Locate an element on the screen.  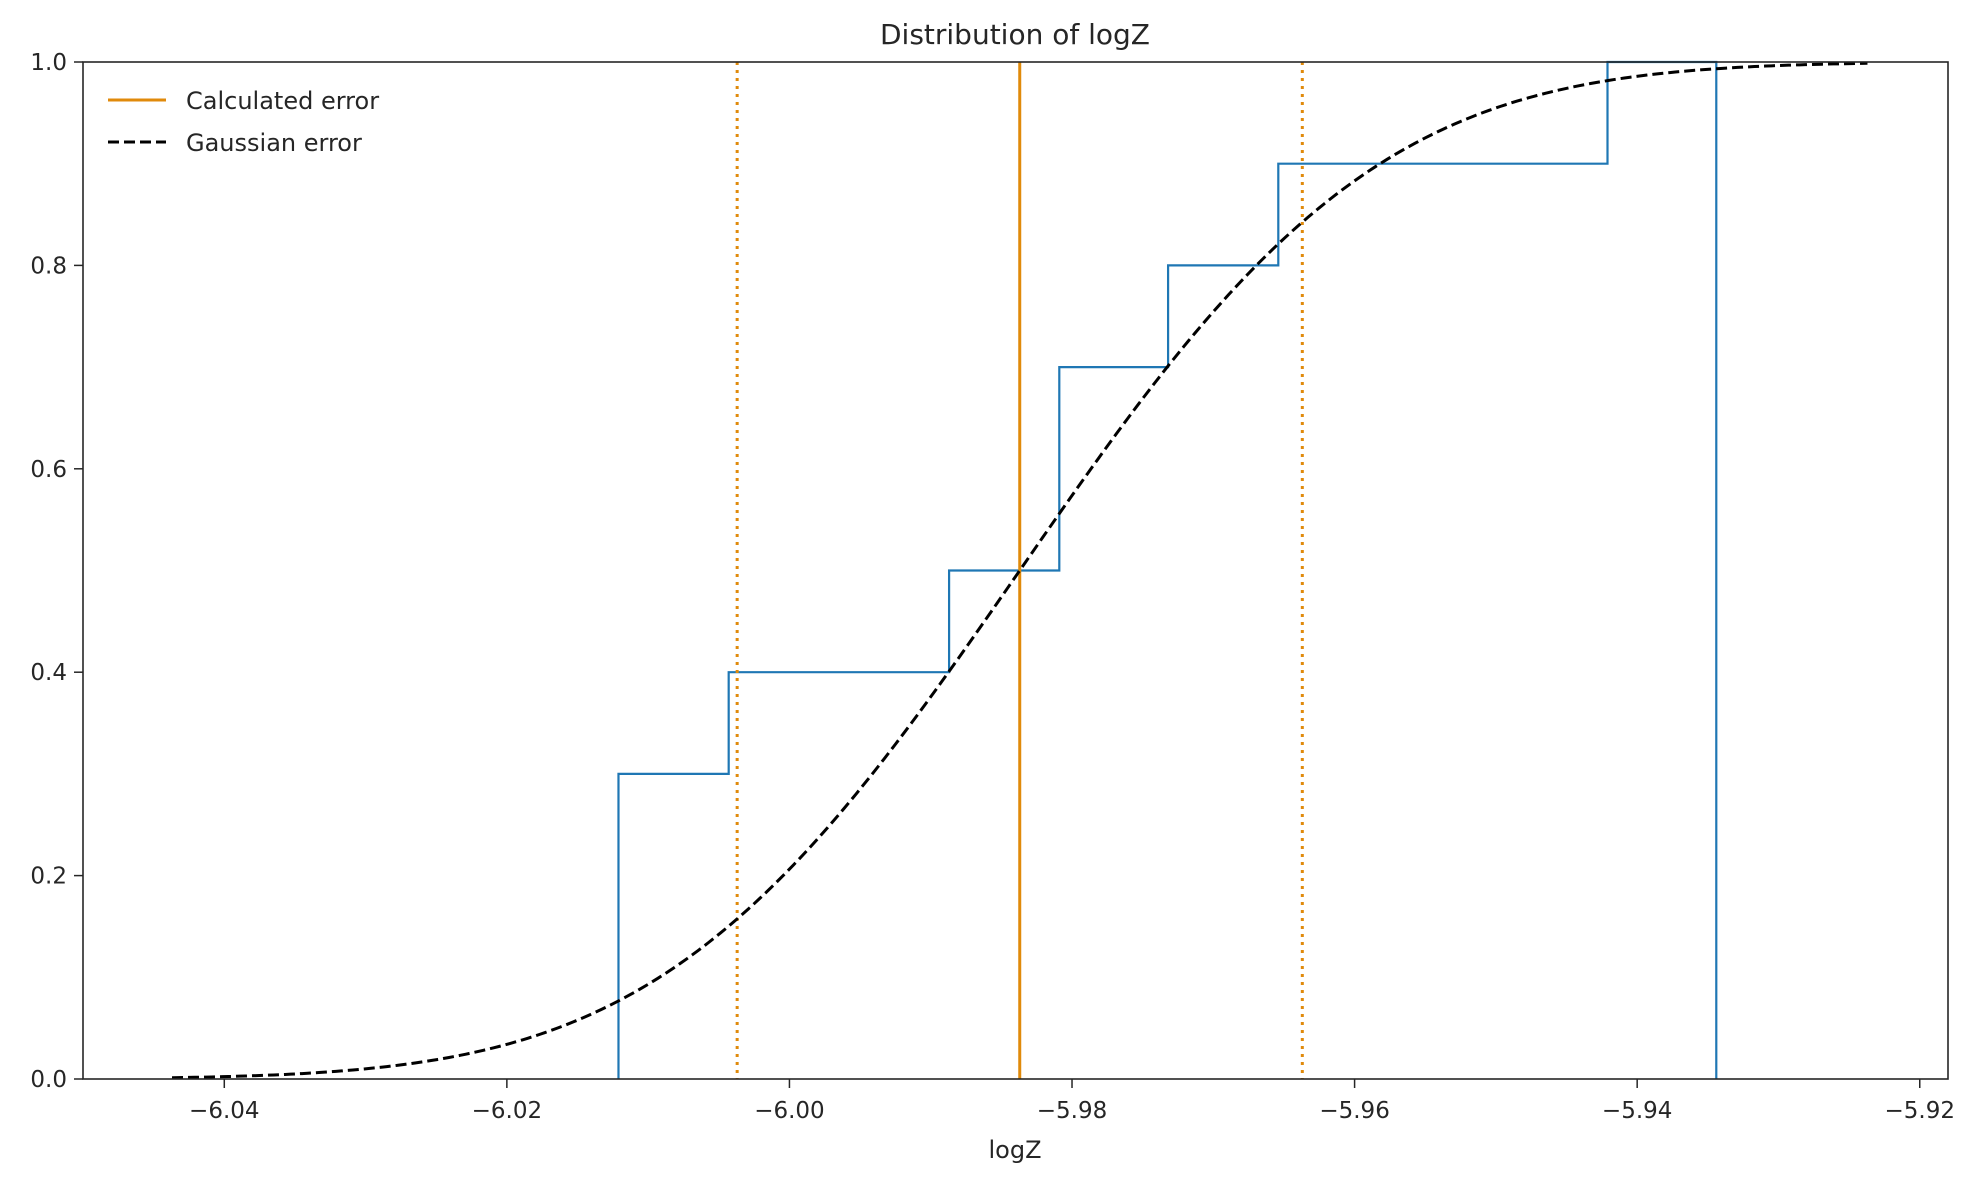
y-tick-label: 0.6 is located at coordinates (48, 470).